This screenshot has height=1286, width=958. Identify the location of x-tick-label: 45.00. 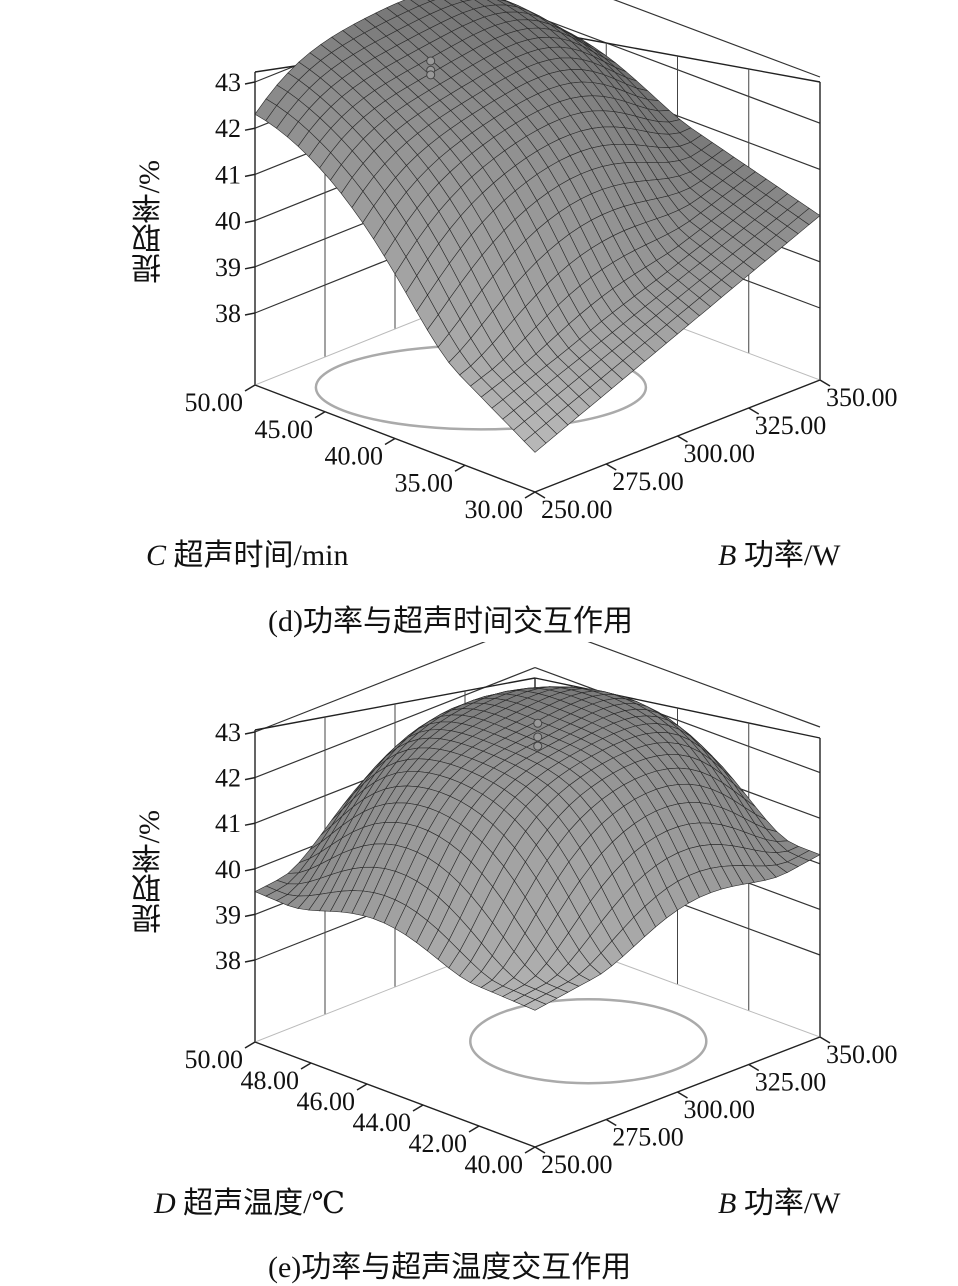
(284, 429).